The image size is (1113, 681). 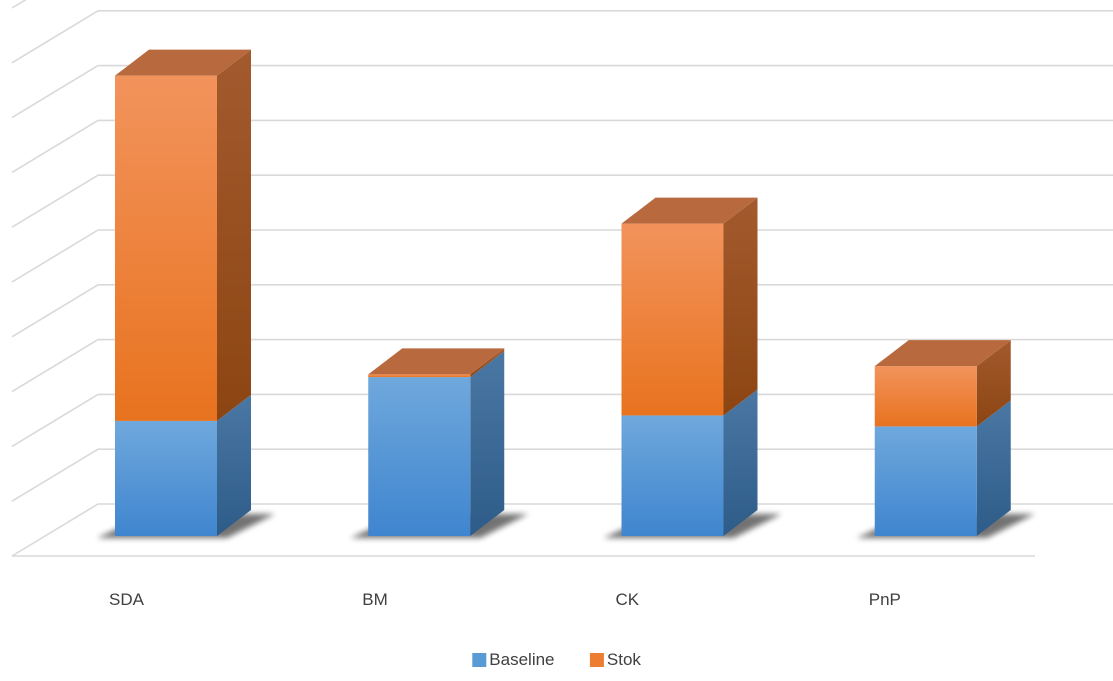 I want to click on bar-stok-pnp, so click(x=942, y=383).